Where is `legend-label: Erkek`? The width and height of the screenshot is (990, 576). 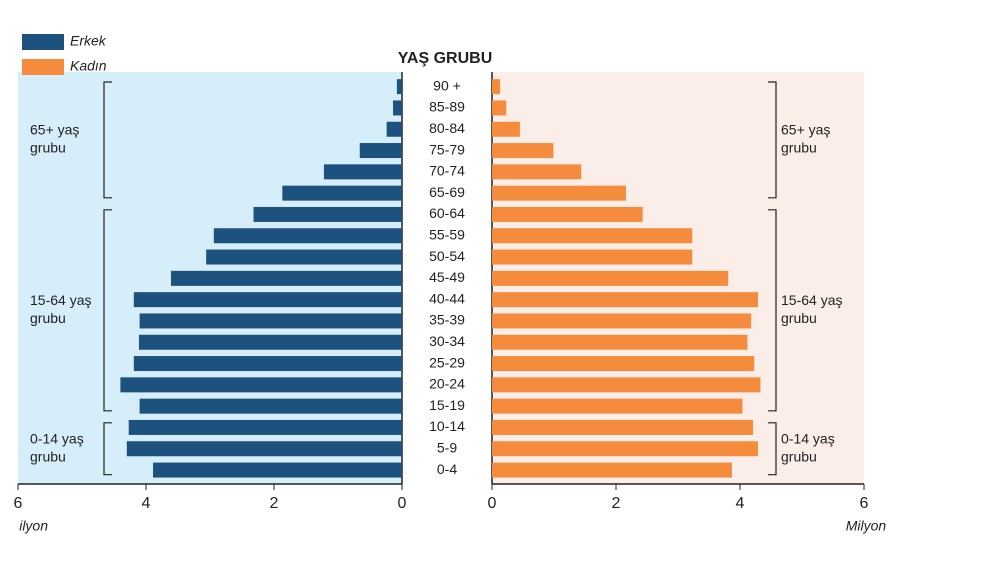 legend-label: Erkek is located at coordinates (88, 41).